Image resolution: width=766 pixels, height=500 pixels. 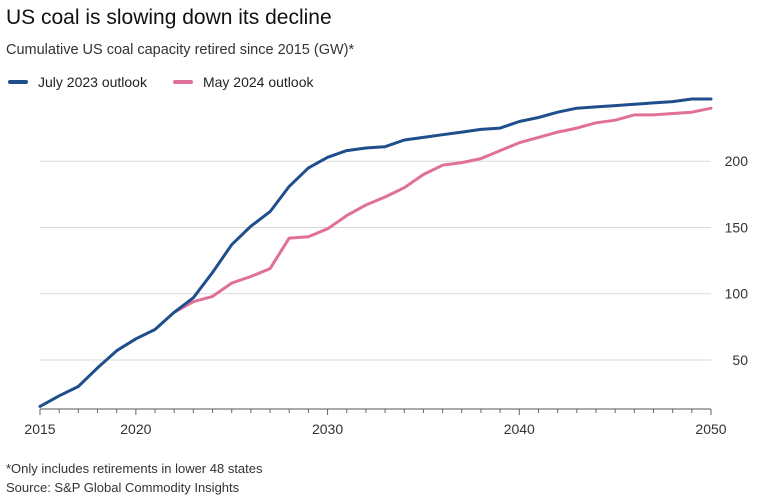 I want to click on y-tick-label-50: 50, so click(x=740, y=360).